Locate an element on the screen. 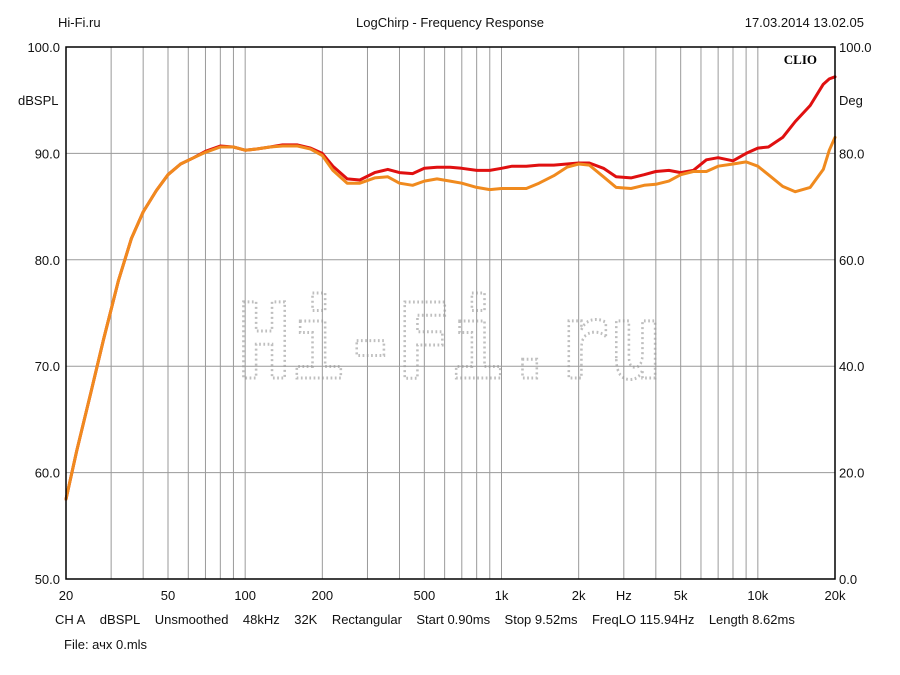  setting-freq-lo: FreqLO 115.94Hz is located at coordinates (643, 619).